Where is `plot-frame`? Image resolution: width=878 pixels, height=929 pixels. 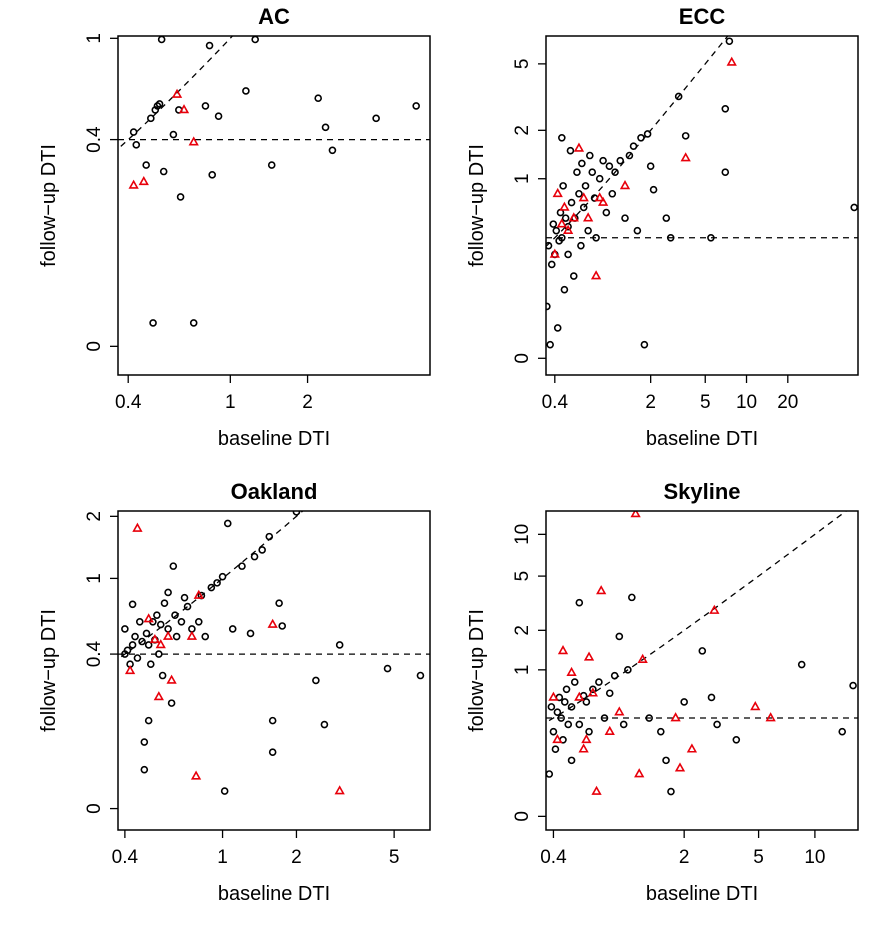 plot-frame is located at coordinates (702, 670).